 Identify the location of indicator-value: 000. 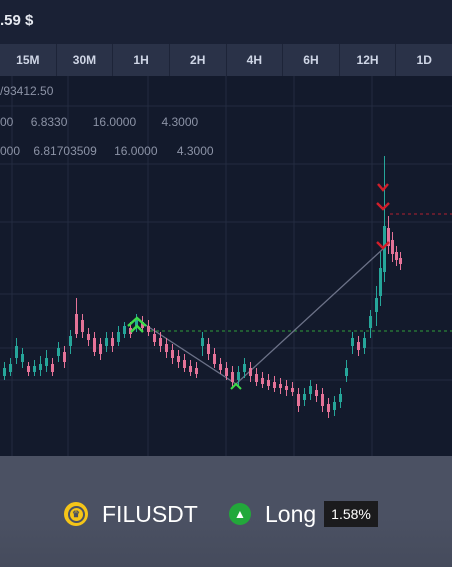
(10, 151).